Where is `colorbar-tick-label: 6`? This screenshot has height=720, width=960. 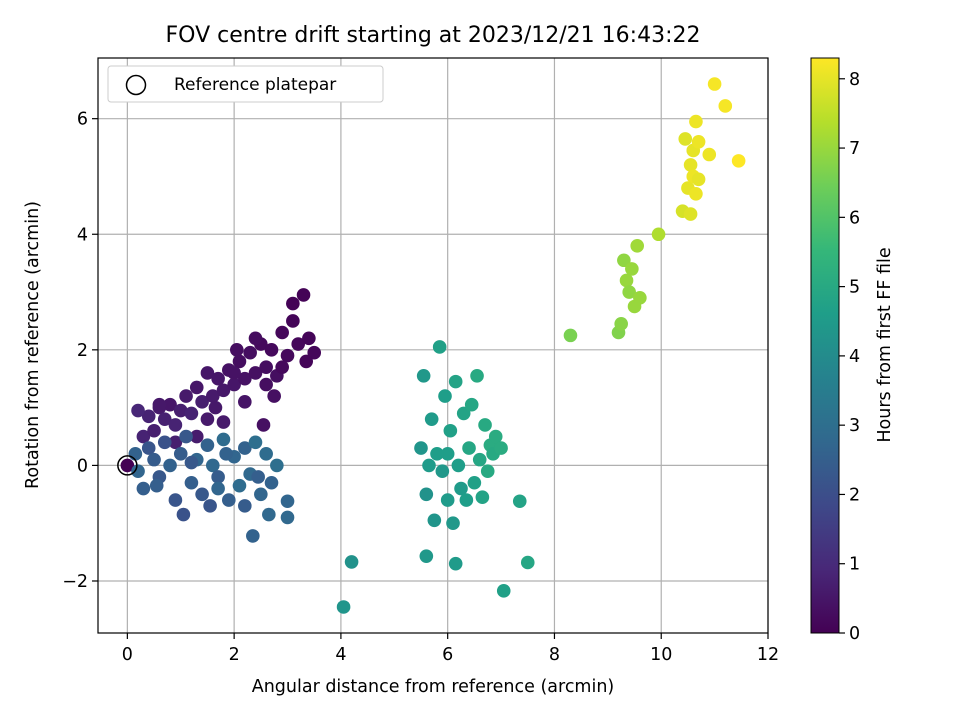
colorbar-tick-label: 6 is located at coordinates (854, 218).